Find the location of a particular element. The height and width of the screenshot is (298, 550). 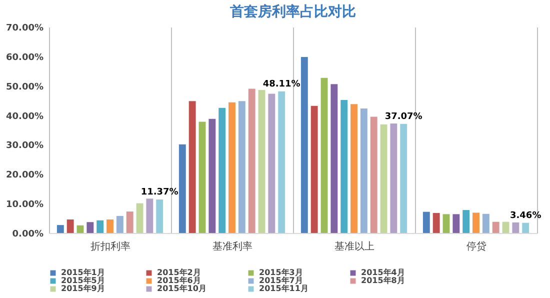

y-tick-label: 30.00% is located at coordinates (25, 146).